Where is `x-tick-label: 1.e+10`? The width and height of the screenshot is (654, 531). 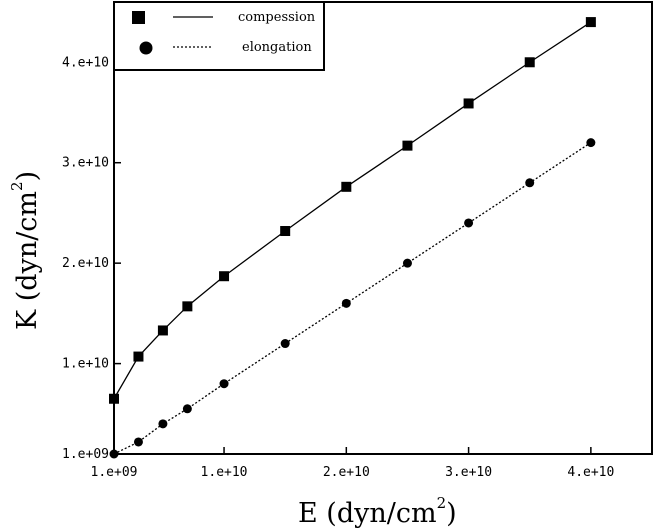
x-tick-label: 1.e+10 is located at coordinates (224, 472).